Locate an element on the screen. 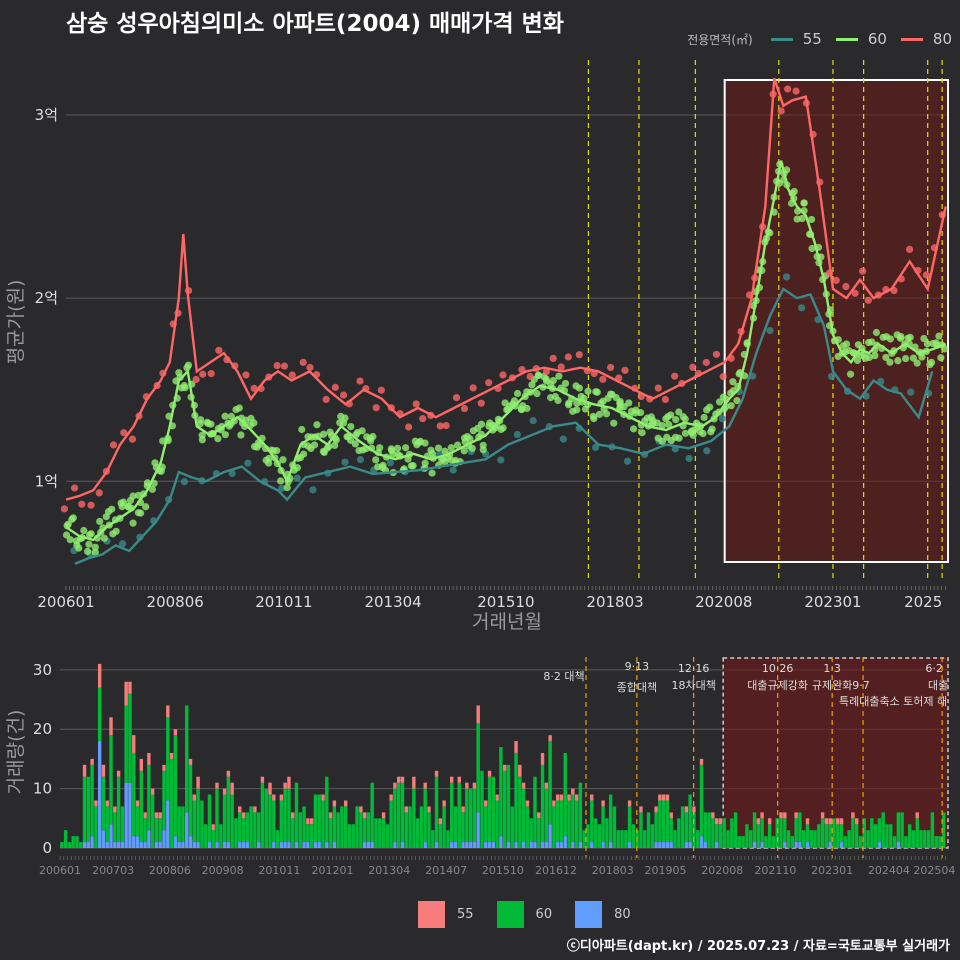 The height and width of the screenshot is (960, 960). volume-event-date: 1·3 is located at coordinates (832, 668).